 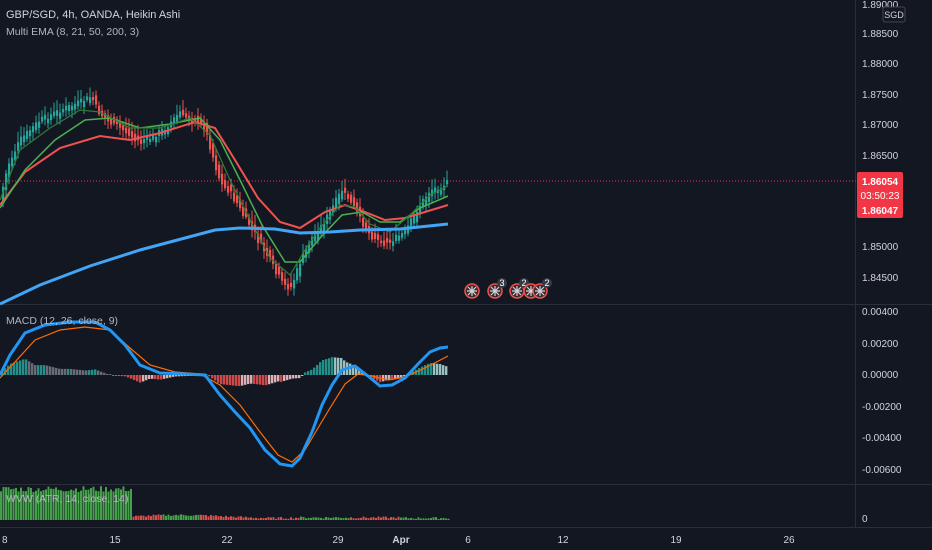 I want to click on event-markers: 3 2 2, so click(x=508, y=288).